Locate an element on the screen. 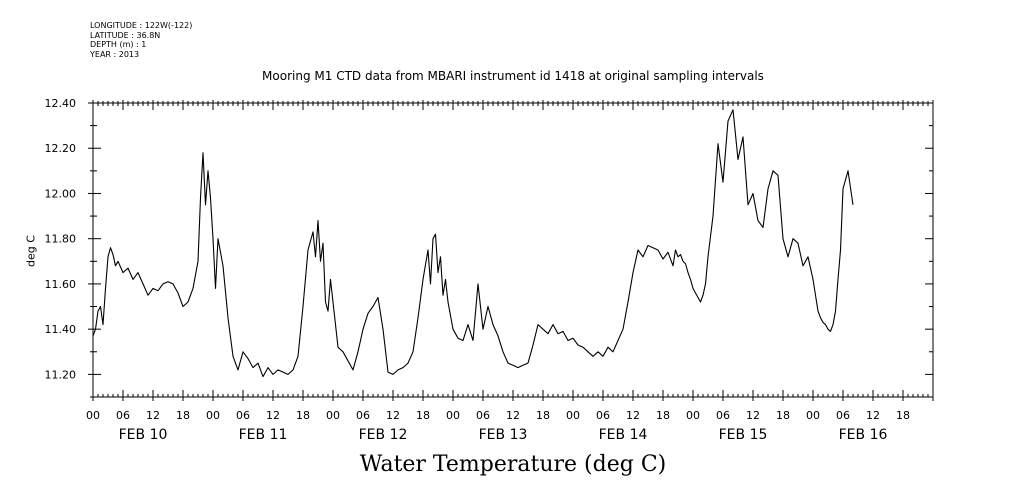 The image size is (1009, 504). y-tick-label: 11.20 is located at coordinates (61, 374).